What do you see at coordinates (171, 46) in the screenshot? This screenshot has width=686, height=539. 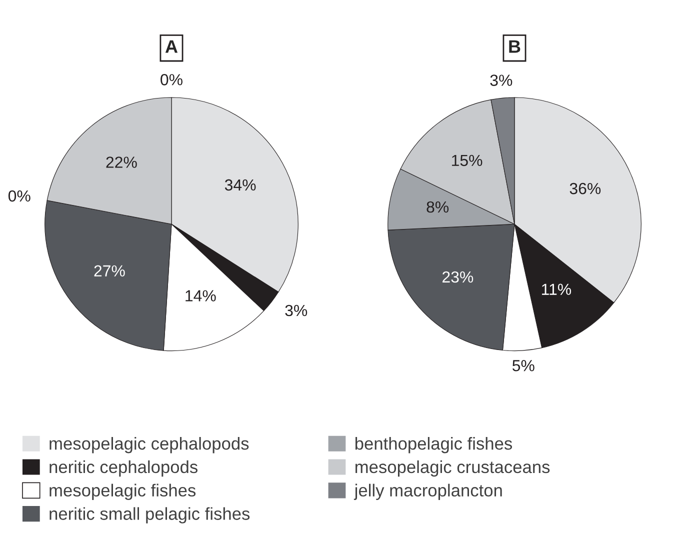 I see `chart-title: A` at bounding box center [171, 46].